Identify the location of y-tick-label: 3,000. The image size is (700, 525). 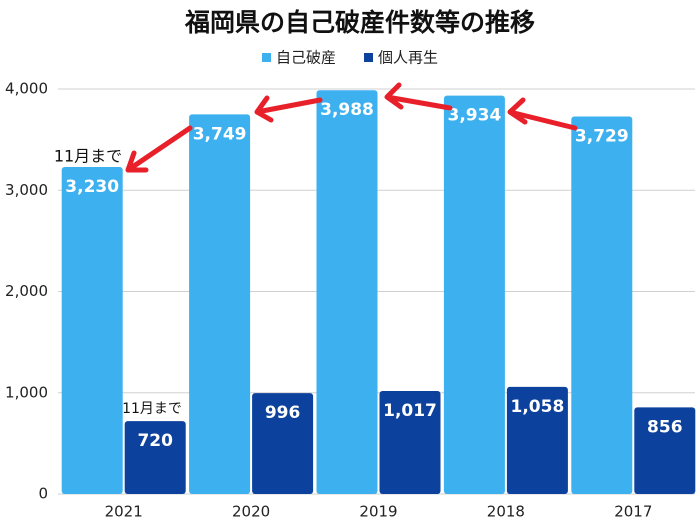
(26, 190).